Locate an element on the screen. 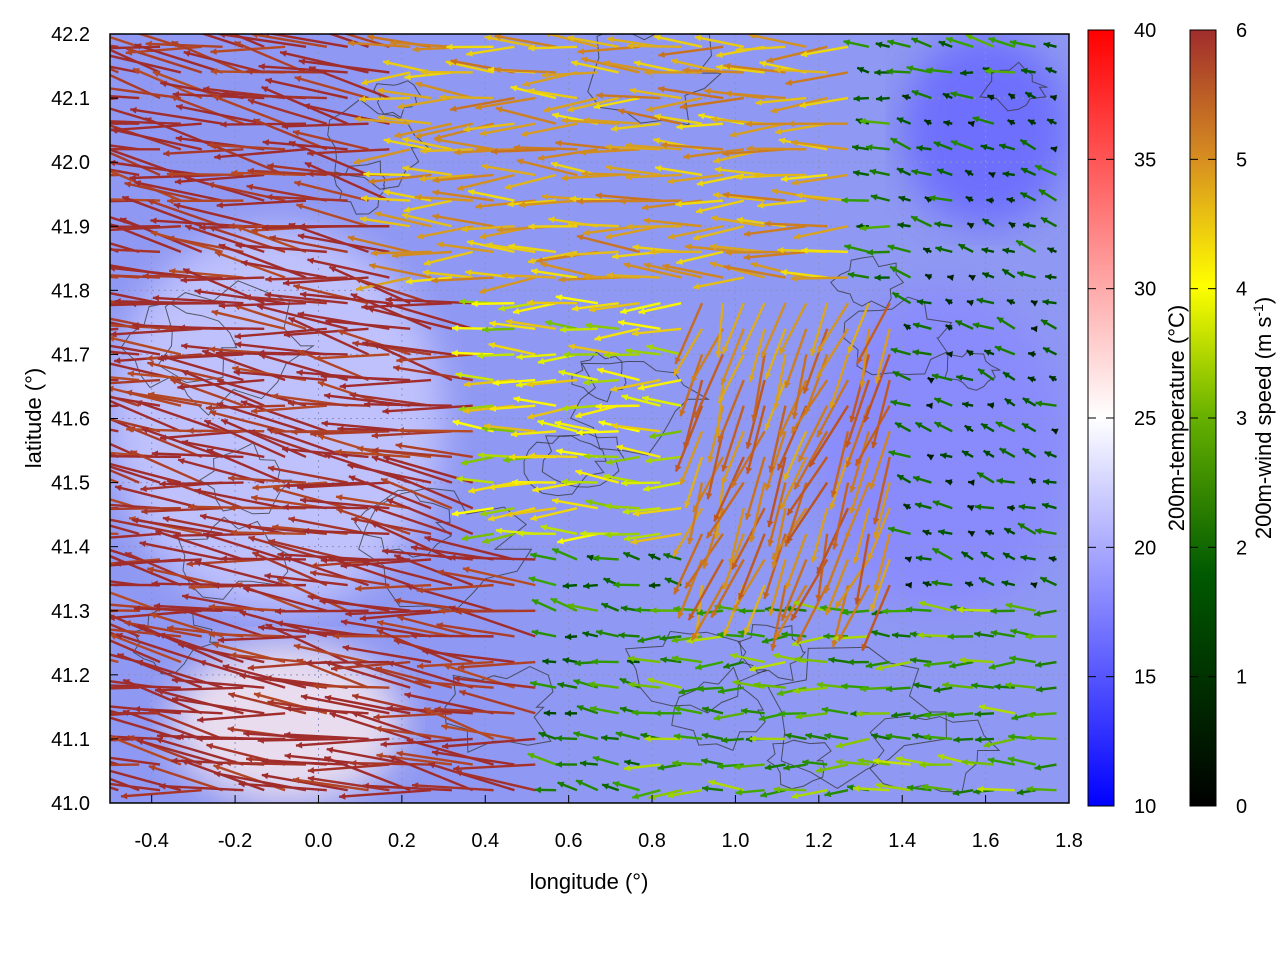  temperature-region is located at coordinates (943, 450).